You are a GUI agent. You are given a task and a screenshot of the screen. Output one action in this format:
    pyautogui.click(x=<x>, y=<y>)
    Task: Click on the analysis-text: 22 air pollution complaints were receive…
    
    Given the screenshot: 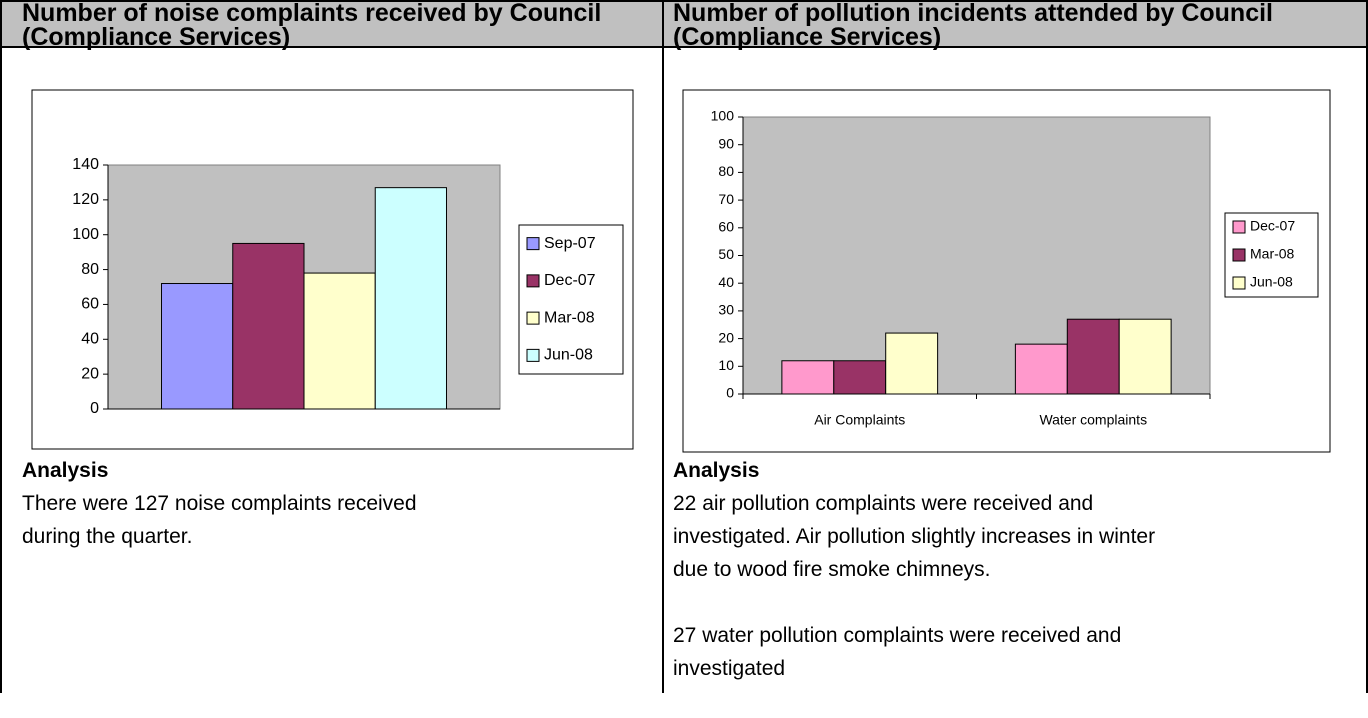 What is the action you would take?
    pyautogui.click(x=914, y=602)
    